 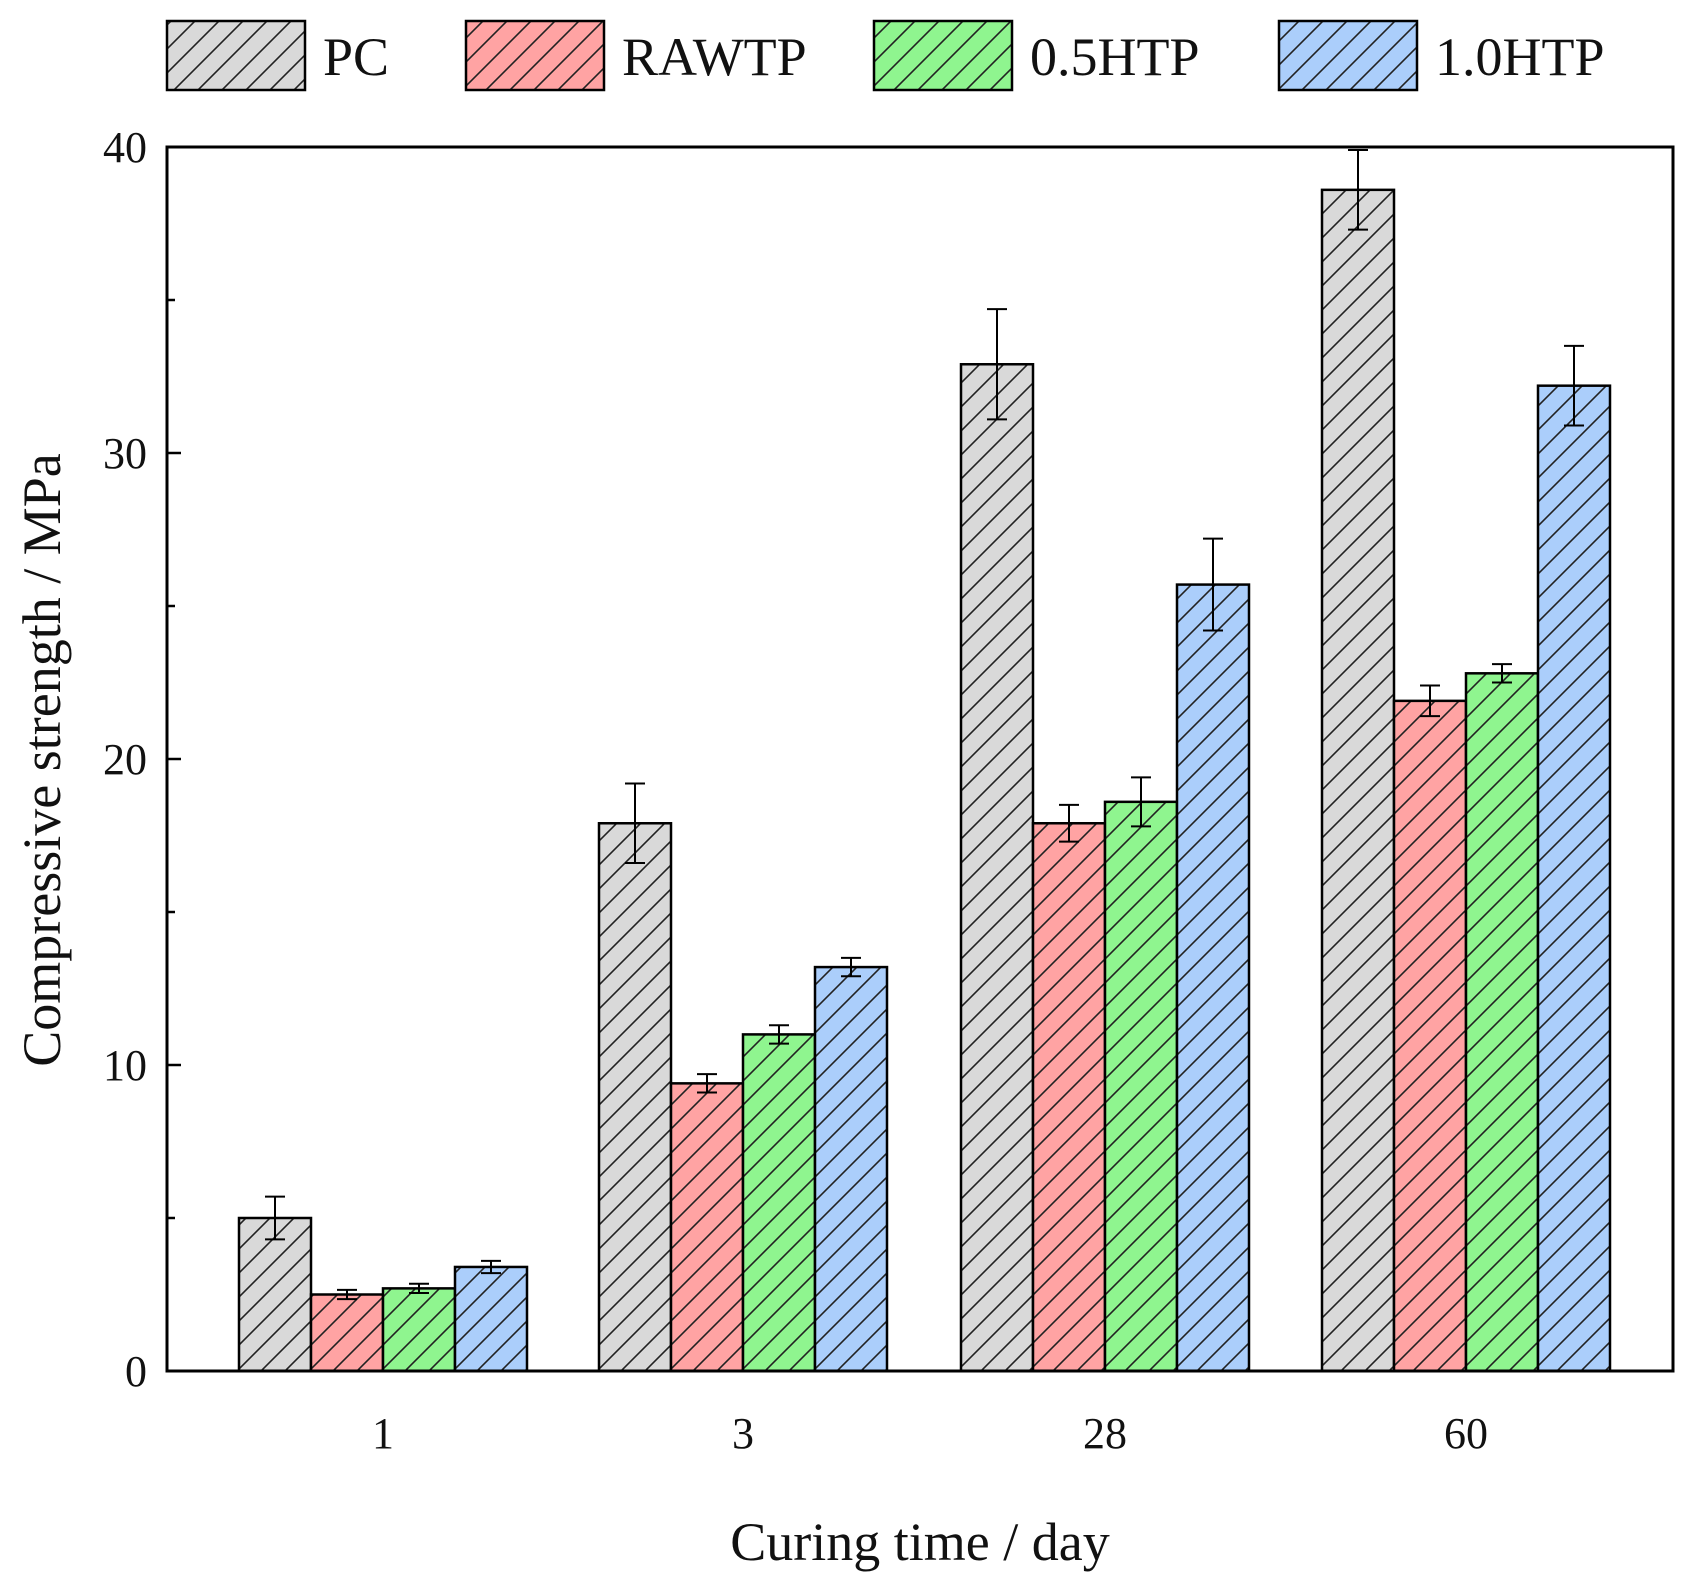 I want to click on x-tick-label: 60, so click(x=1466, y=1433).